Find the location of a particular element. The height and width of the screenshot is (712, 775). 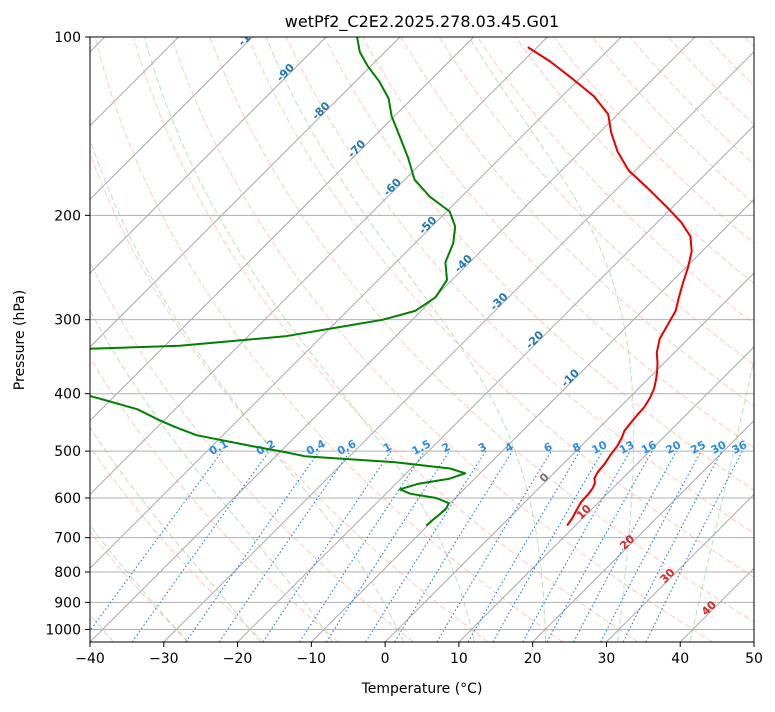

y-tick-label: 500 is located at coordinates (67, 452).